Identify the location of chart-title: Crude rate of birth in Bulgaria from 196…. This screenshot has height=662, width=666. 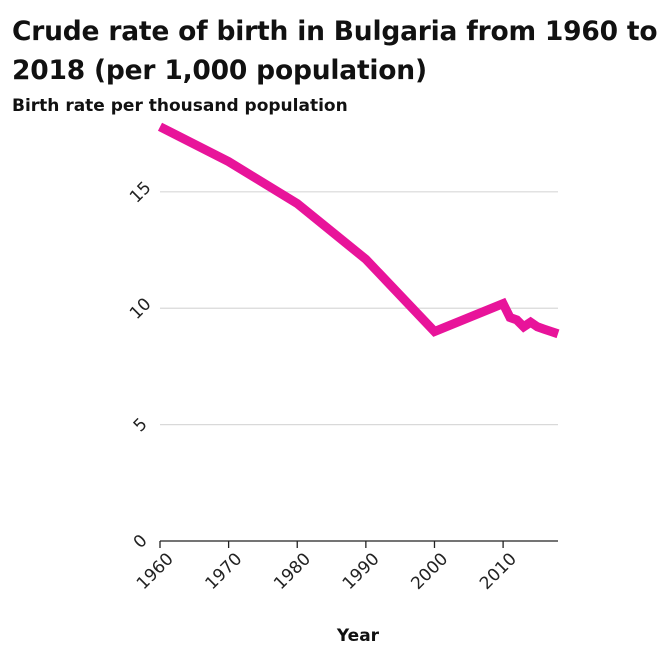
(335, 51).